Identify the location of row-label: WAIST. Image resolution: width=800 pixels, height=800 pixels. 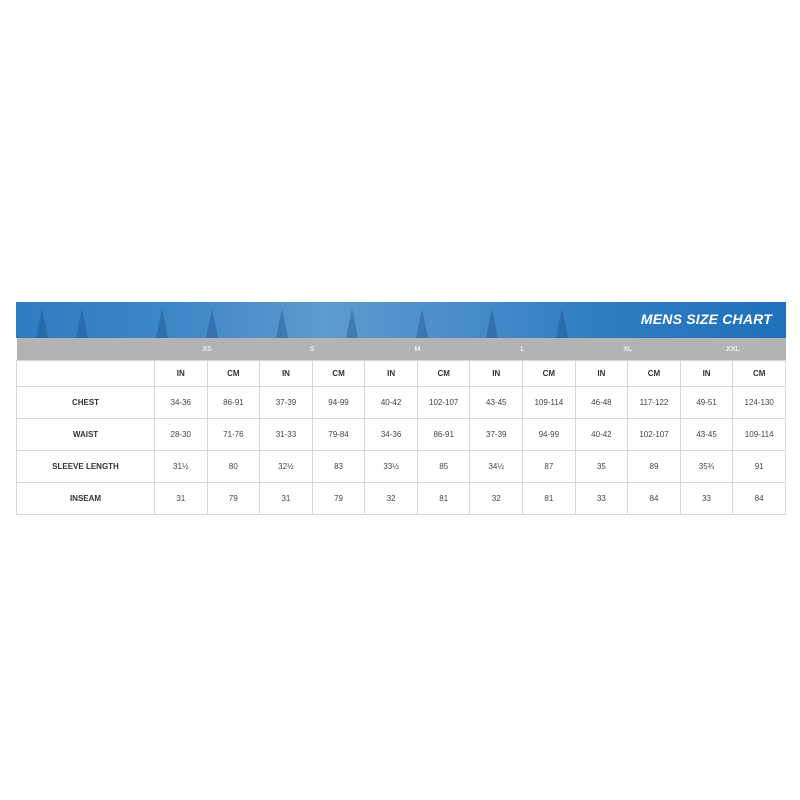
(85, 434).